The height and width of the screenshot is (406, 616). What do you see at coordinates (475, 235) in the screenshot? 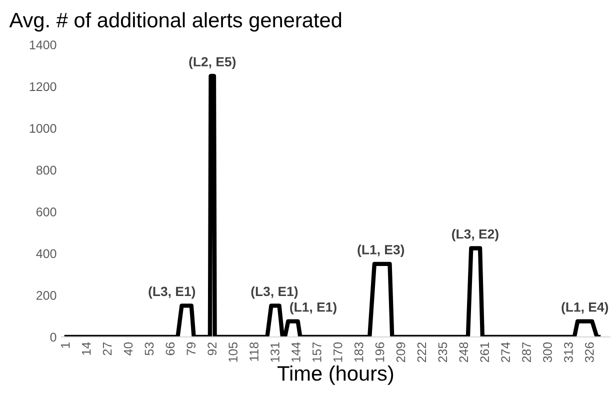
I see `annotation: (L3, E2)` at bounding box center [475, 235].